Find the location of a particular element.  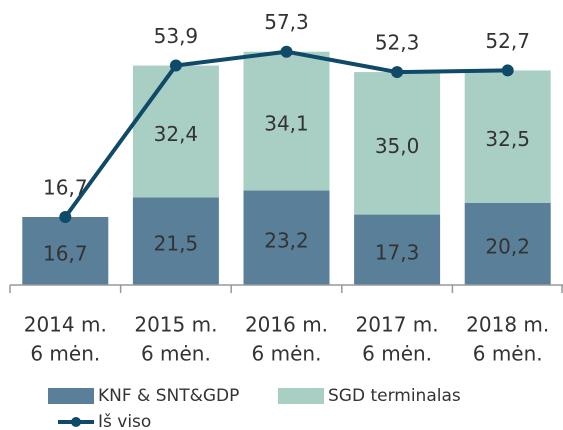

legend-label: Iš viso is located at coordinates (124, 421).